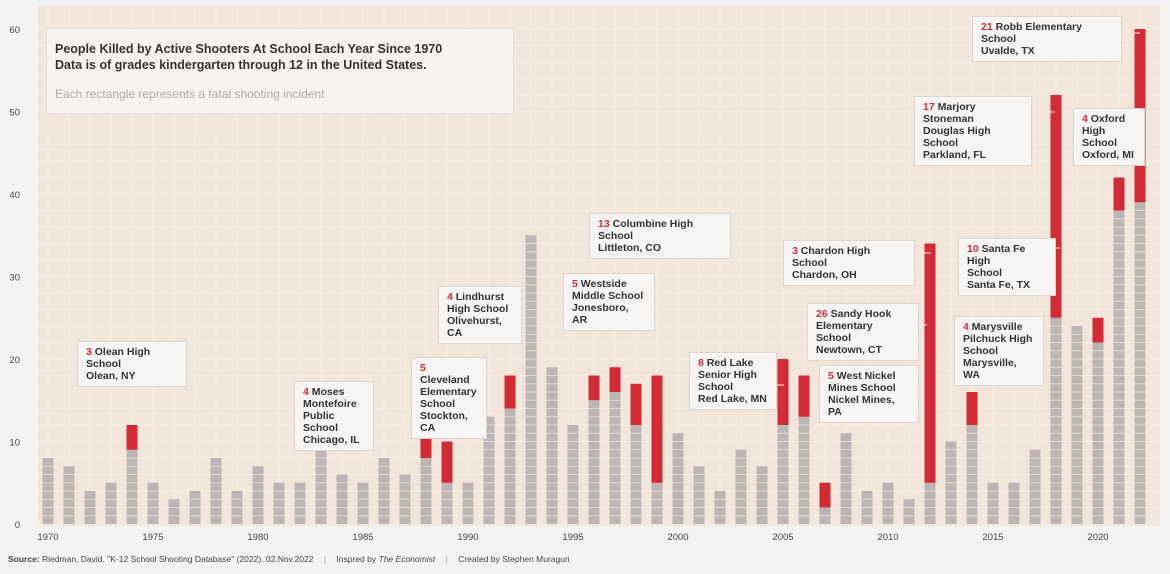  What do you see at coordinates (14, 278) in the screenshot?
I see `y-tick-label: 30` at bounding box center [14, 278].